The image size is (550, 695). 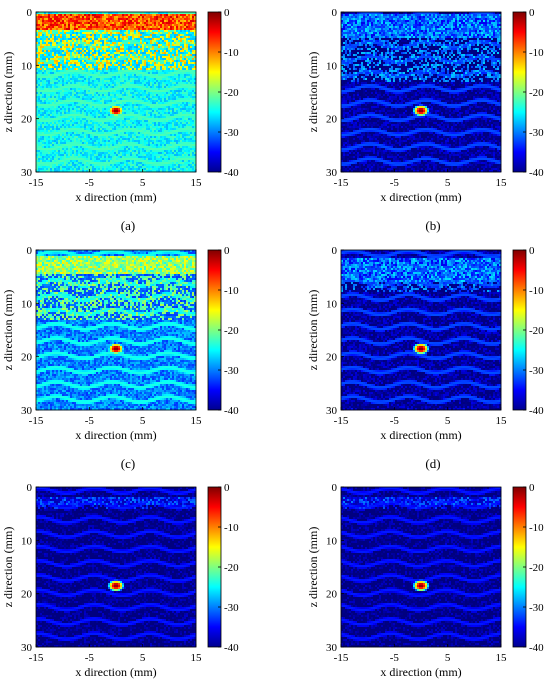 What do you see at coordinates (128, 463) in the screenshot?
I see `panel-caption: (c)` at bounding box center [128, 463].